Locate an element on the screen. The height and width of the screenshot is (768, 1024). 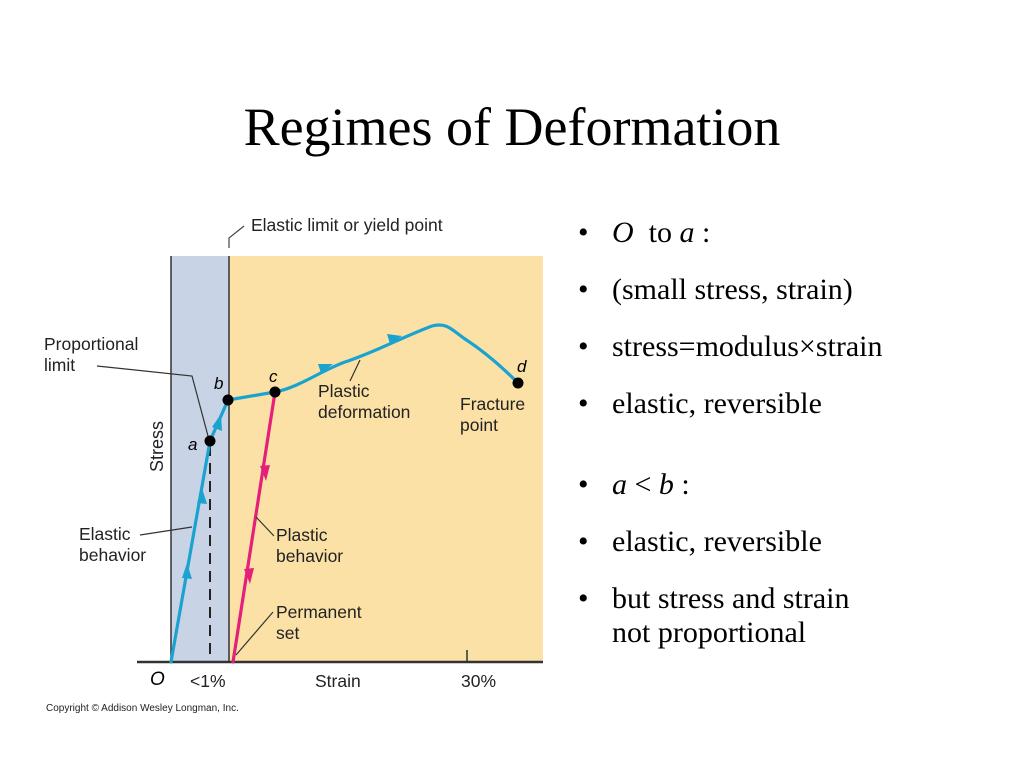
permanent-set-line1: Permanent is located at coordinates (319, 612).